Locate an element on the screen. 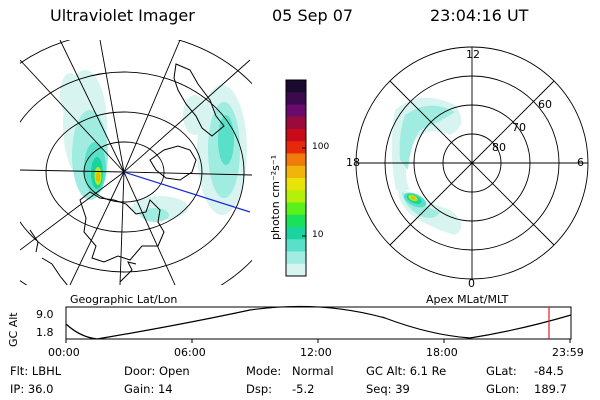 The width and height of the screenshot is (600, 400). dsp-value: -5.2 is located at coordinates (303, 389).